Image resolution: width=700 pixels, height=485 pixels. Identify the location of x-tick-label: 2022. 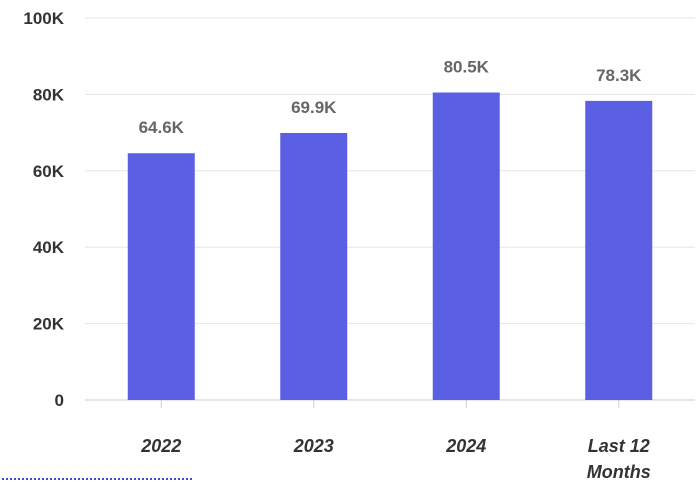
(160, 446).